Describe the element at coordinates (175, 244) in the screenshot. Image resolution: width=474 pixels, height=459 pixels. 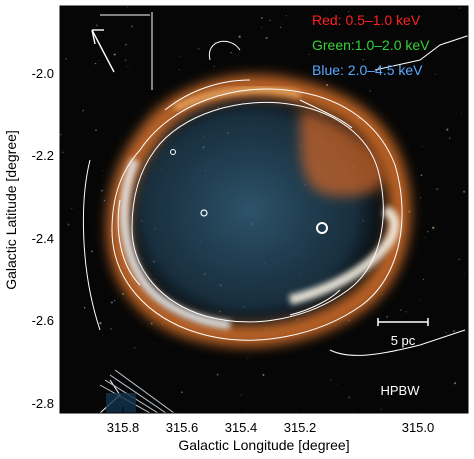
I see `remnant-rim-west` at that location.